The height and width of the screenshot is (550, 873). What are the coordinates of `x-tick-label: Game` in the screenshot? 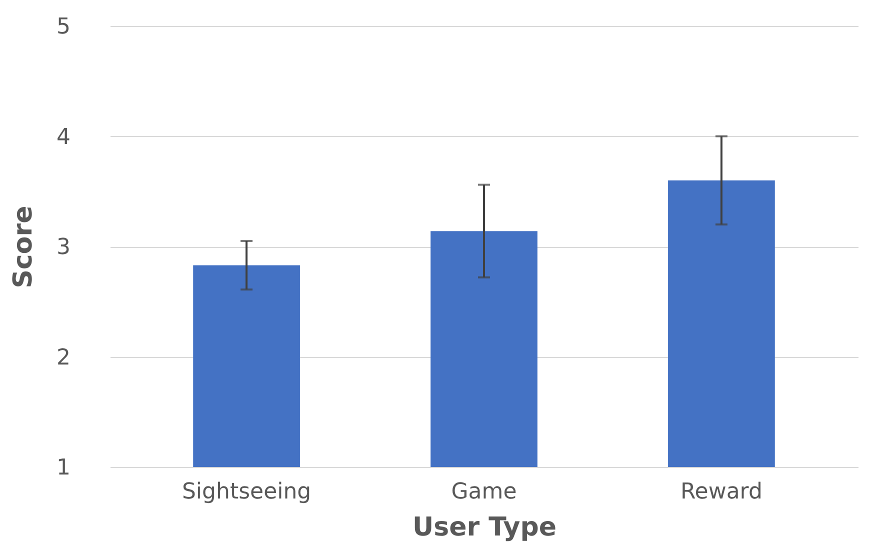 It's located at (484, 492).